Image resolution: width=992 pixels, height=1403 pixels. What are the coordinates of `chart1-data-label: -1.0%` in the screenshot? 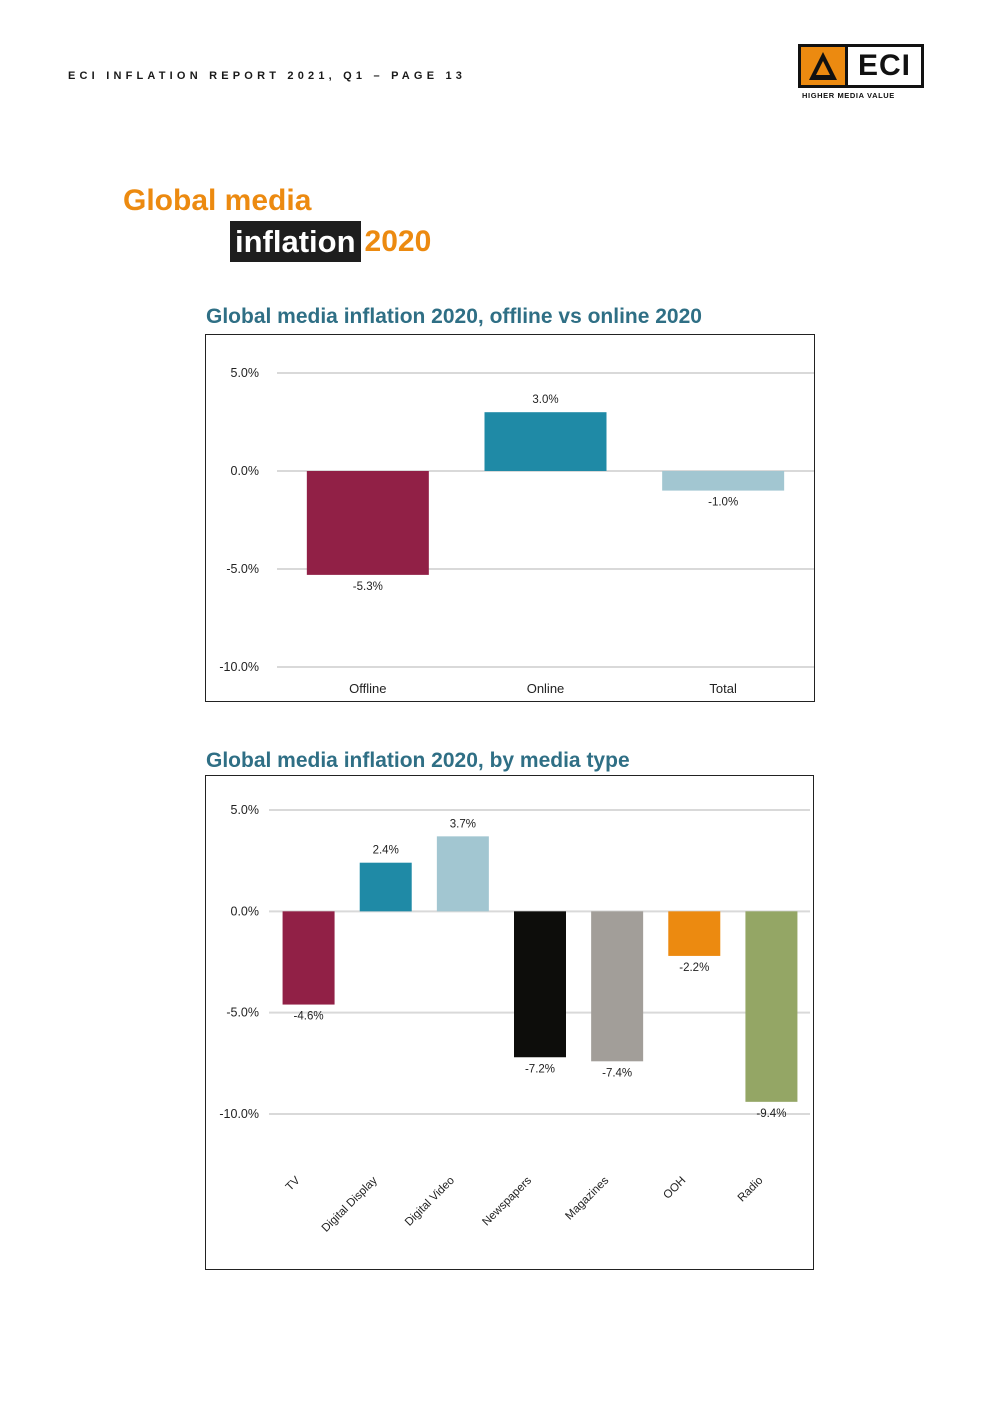 It's located at (723, 503).